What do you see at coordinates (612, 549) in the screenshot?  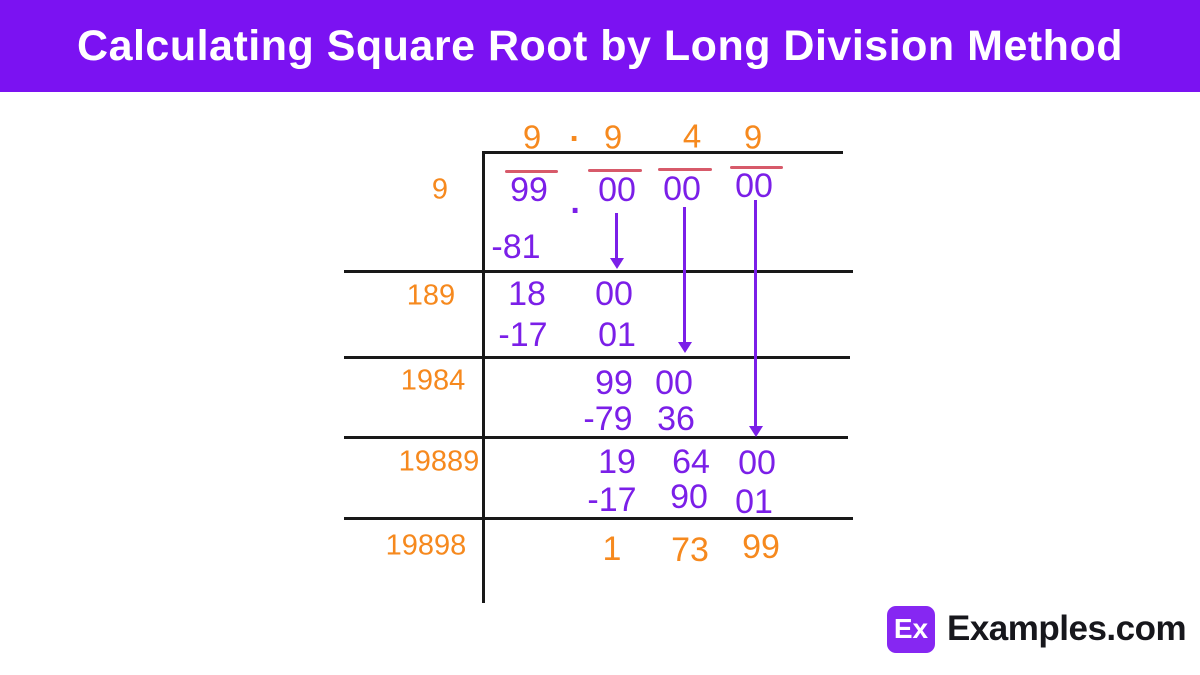 I see `remainder-cell: 1` at bounding box center [612, 549].